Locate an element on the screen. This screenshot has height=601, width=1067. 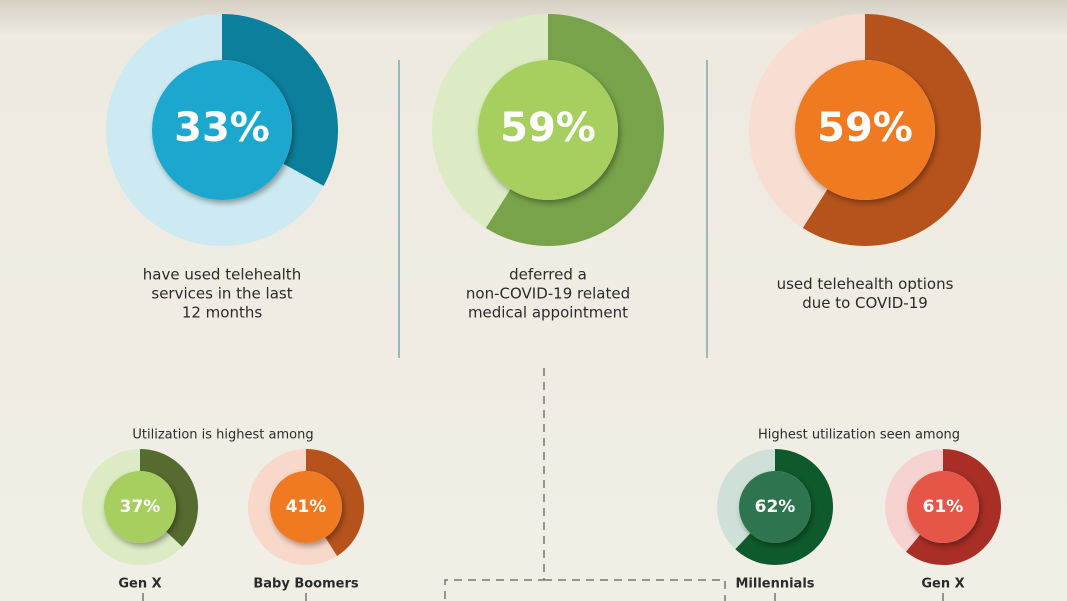
caption: services in the last is located at coordinates (221, 294).